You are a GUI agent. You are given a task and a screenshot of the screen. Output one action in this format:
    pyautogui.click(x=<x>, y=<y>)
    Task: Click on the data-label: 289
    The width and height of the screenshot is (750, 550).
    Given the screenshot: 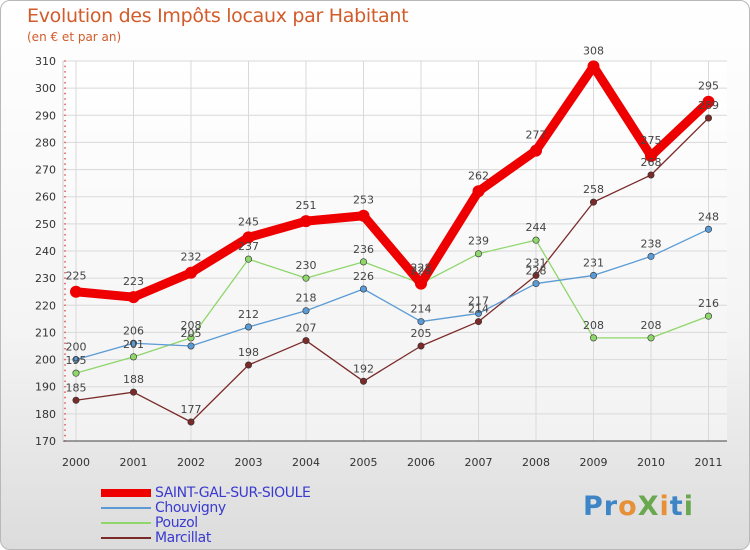 What is the action you would take?
    pyautogui.click(x=708, y=105)
    